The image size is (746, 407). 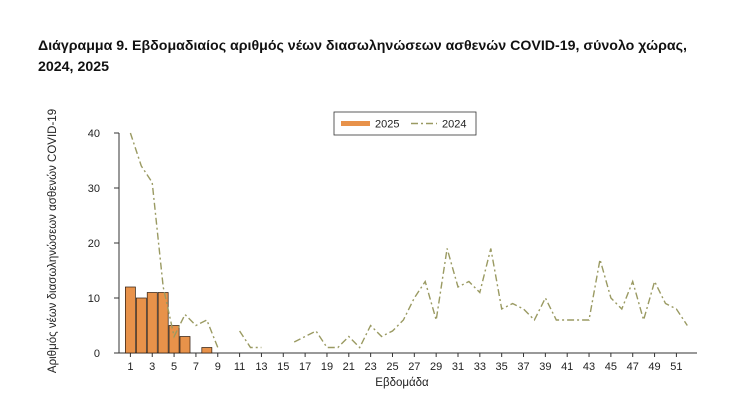 What do you see at coordinates (371, 367) in the screenshot?
I see `x-tick-label: 23` at bounding box center [371, 367].